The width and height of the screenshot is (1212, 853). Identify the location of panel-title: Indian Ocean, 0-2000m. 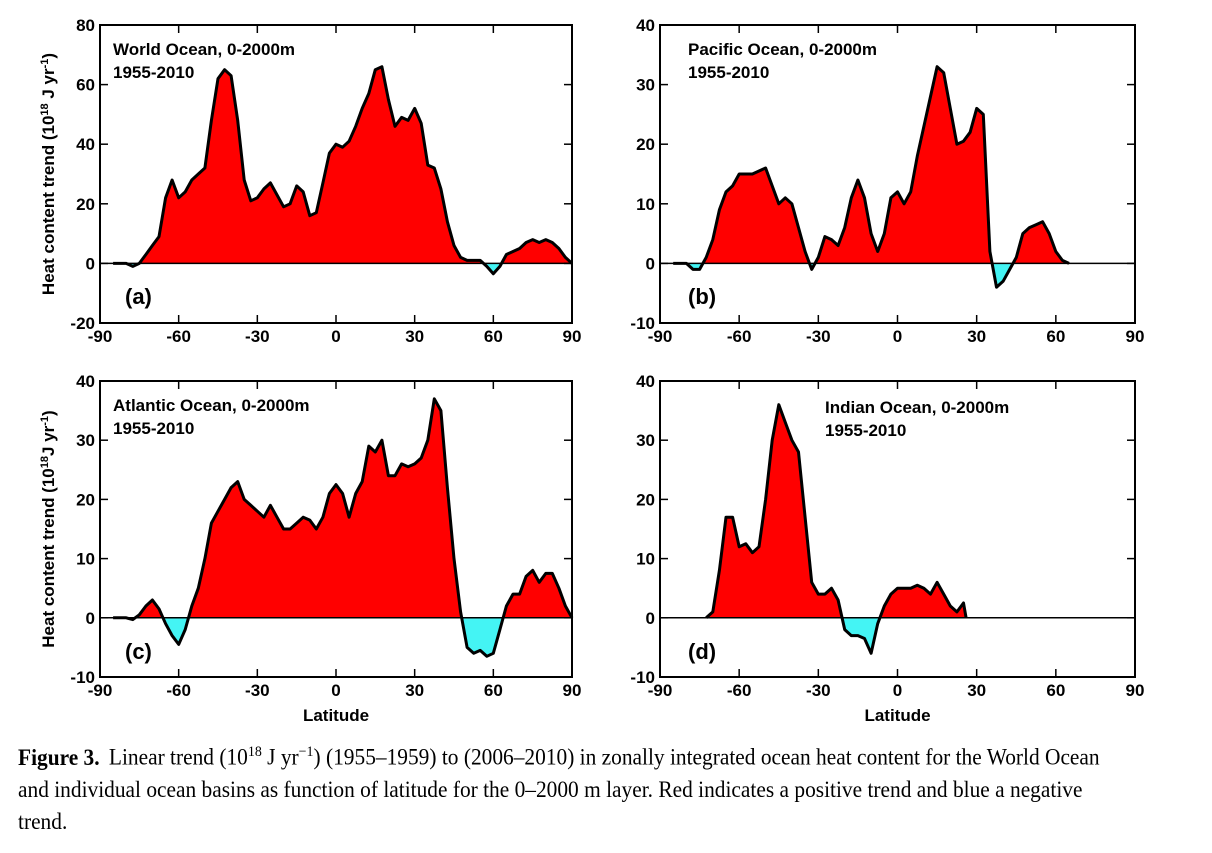
(917, 407).